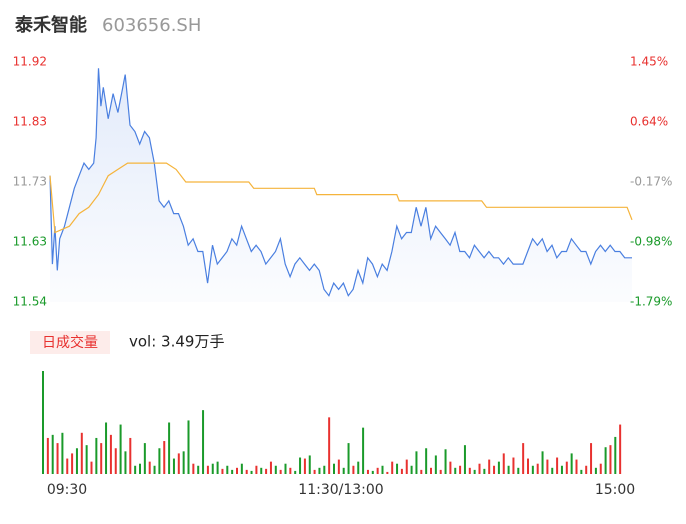  Describe the element at coordinates (30, 122) in the screenshot. I see `y-tick-label: 11.83` at that location.